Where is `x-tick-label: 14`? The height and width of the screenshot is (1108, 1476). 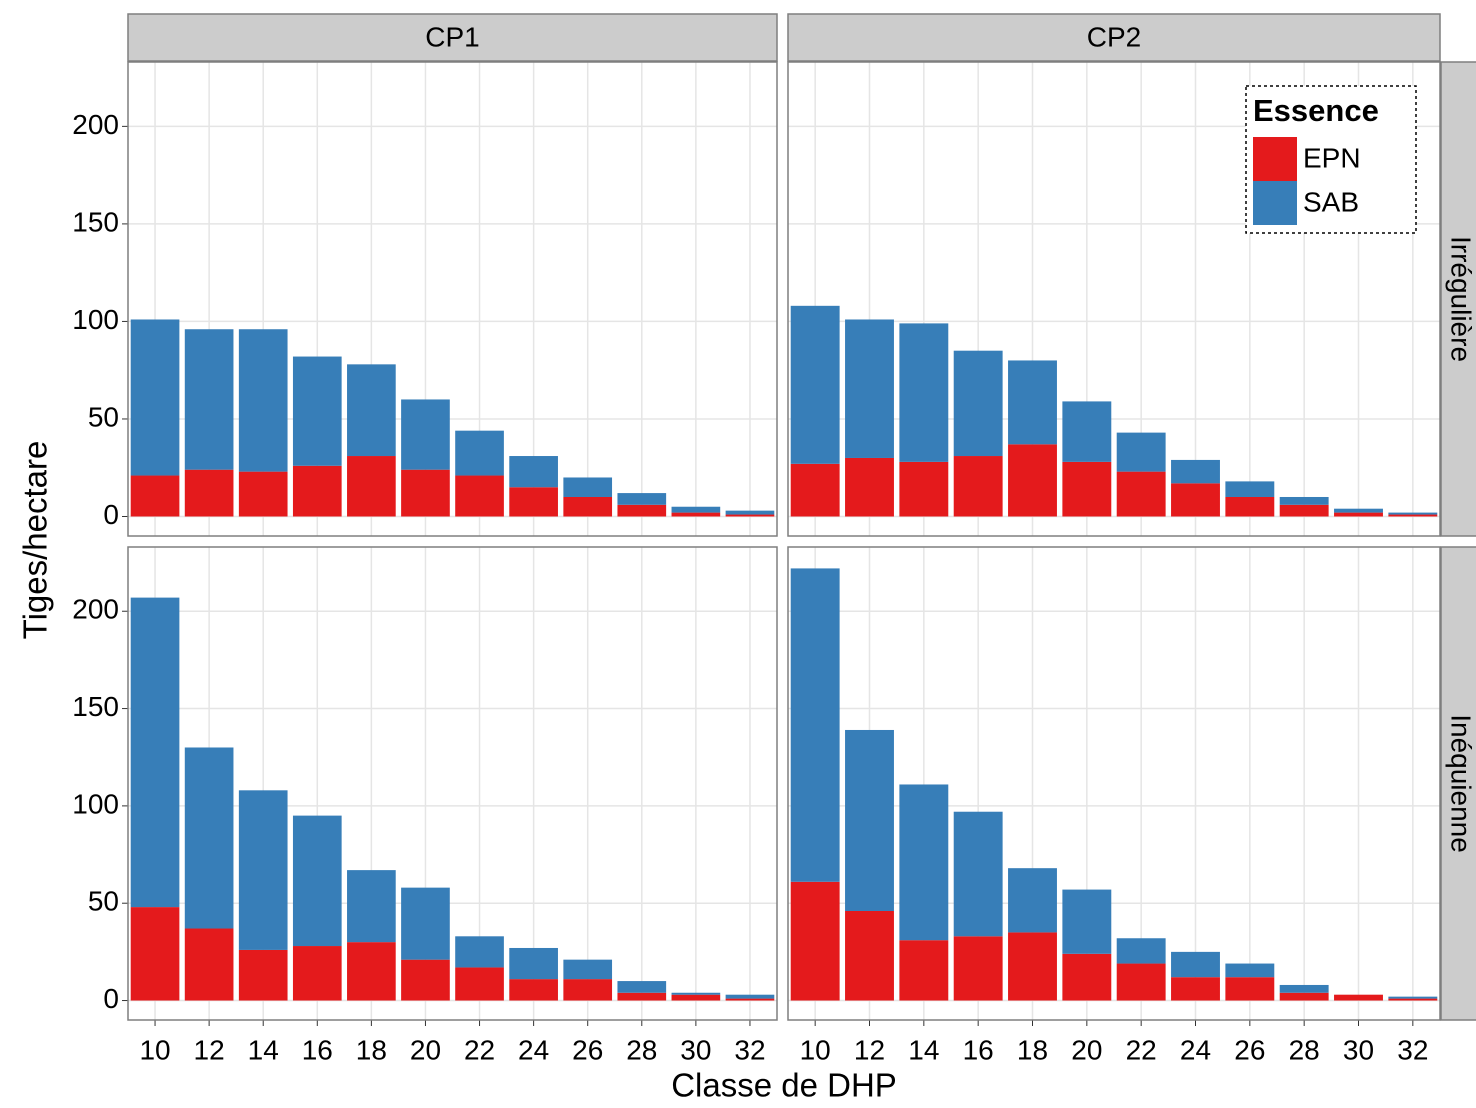
x-tick-label: 14 is located at coordinates (263, 1049).